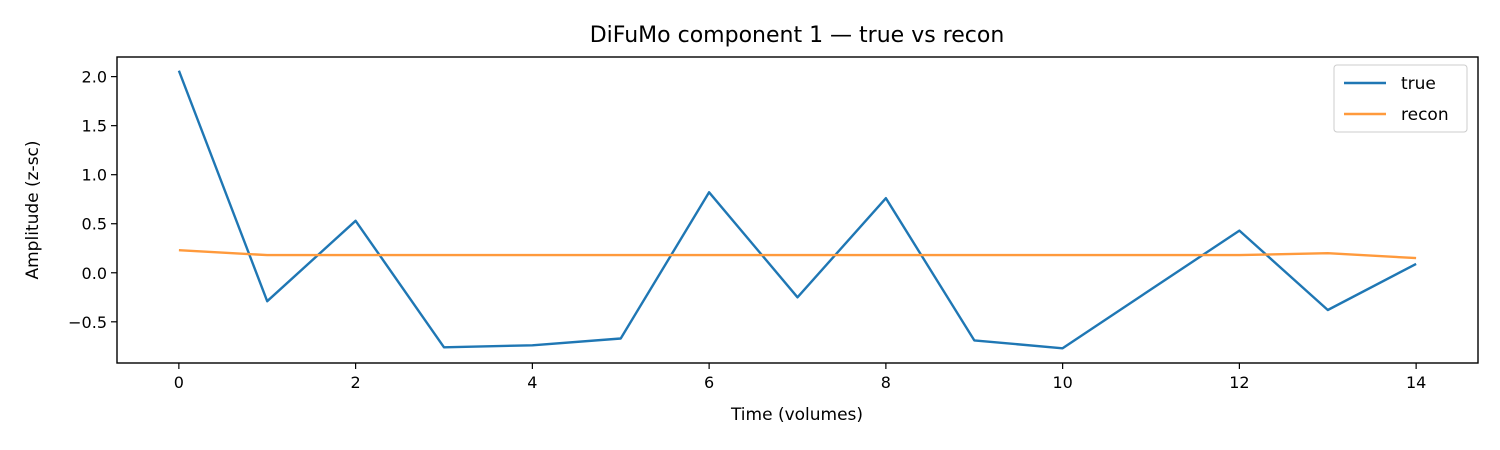 The height and width of the screenshot is (450, 1500). Describe the element at coordinates (532, 382) in the screenshot. I see `x-tick-label: 4` at that location.